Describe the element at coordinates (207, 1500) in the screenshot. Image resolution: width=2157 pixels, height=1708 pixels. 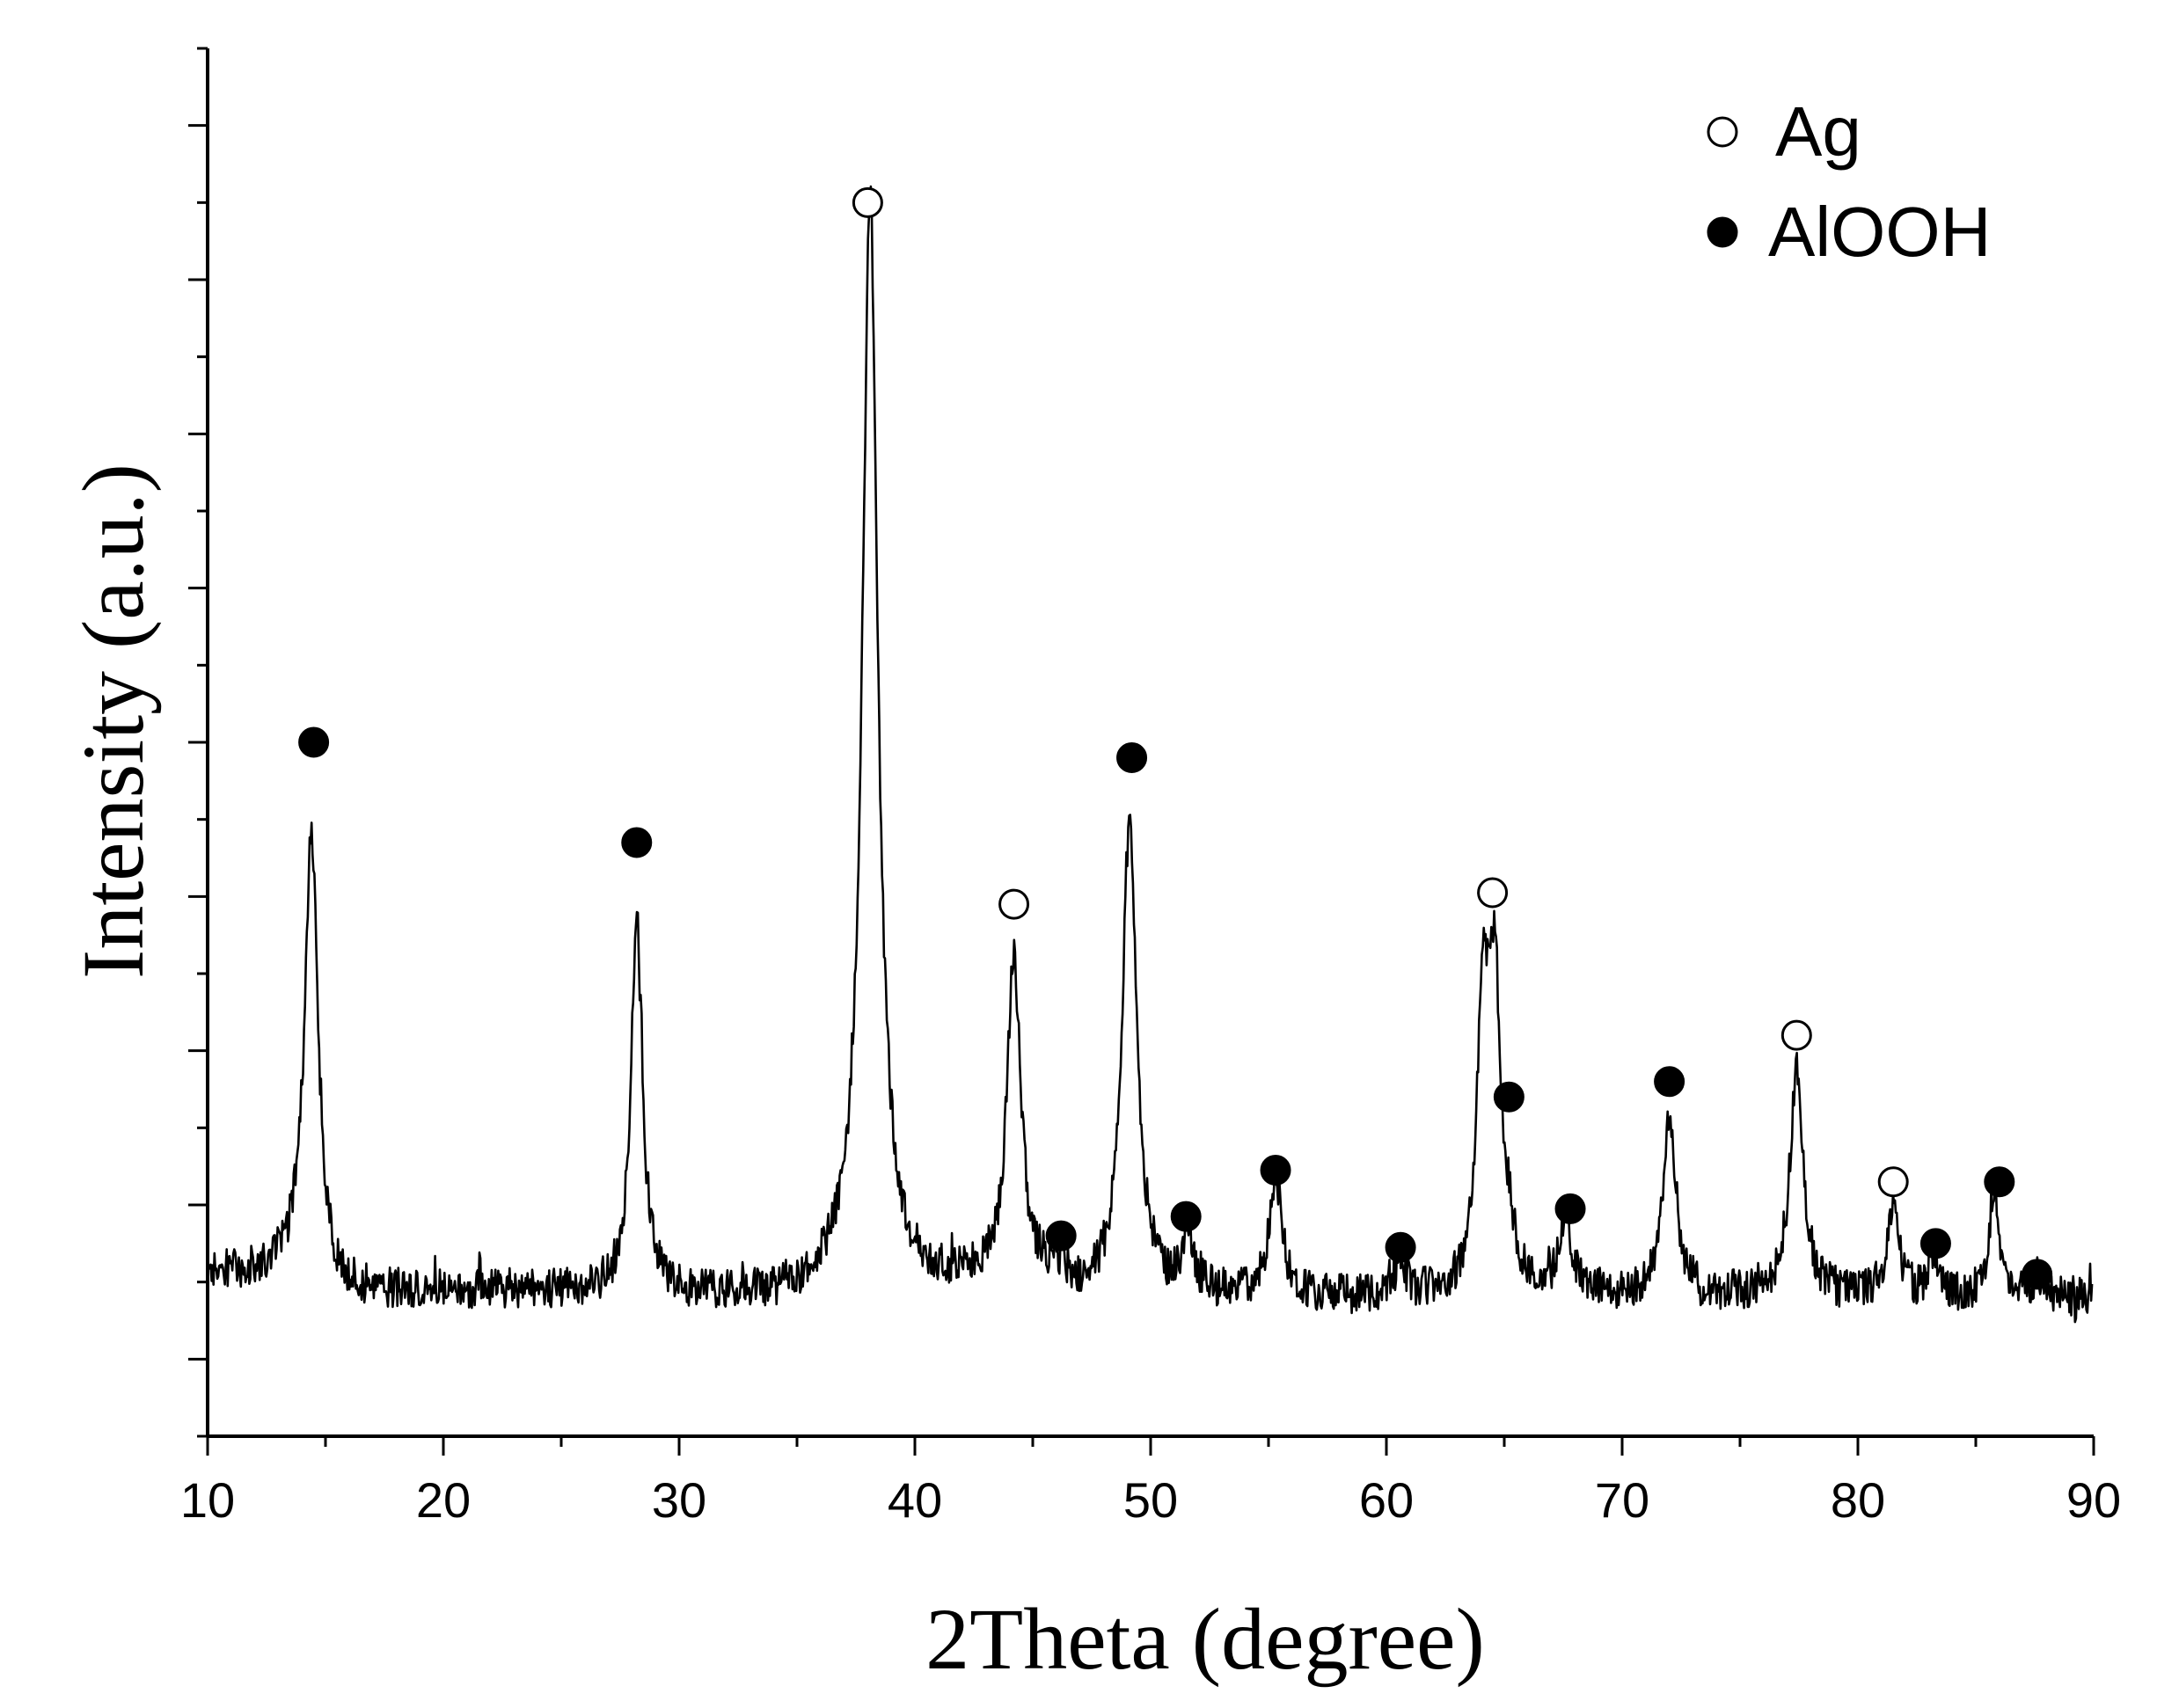
I see `x-tick-label: 10` at that location.